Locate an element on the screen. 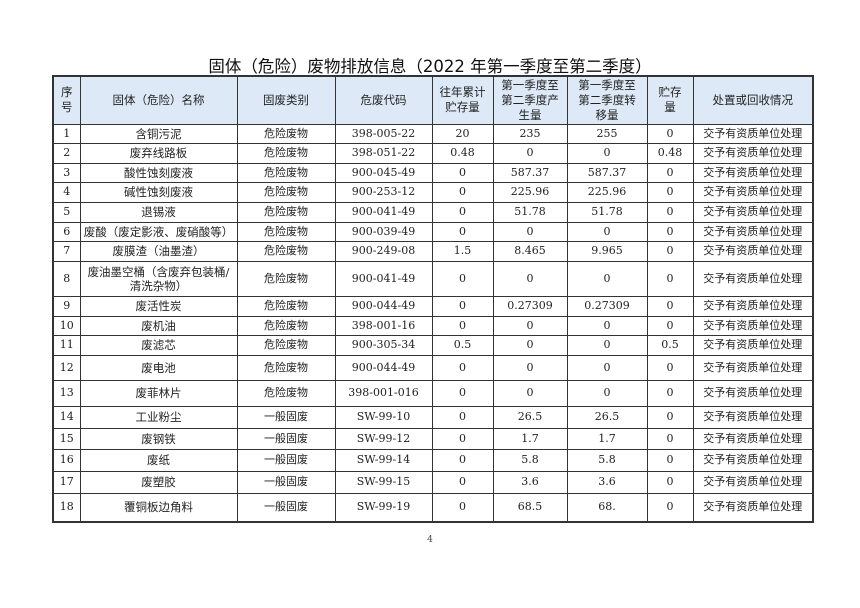  cell-col-index: 16 is located at coordinates (66, 460).